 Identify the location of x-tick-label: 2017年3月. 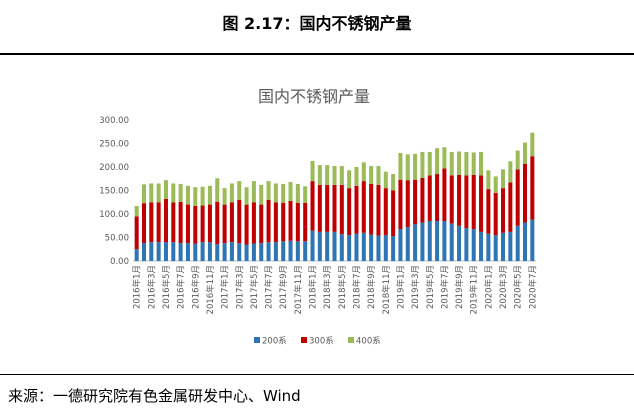
(239, 287).